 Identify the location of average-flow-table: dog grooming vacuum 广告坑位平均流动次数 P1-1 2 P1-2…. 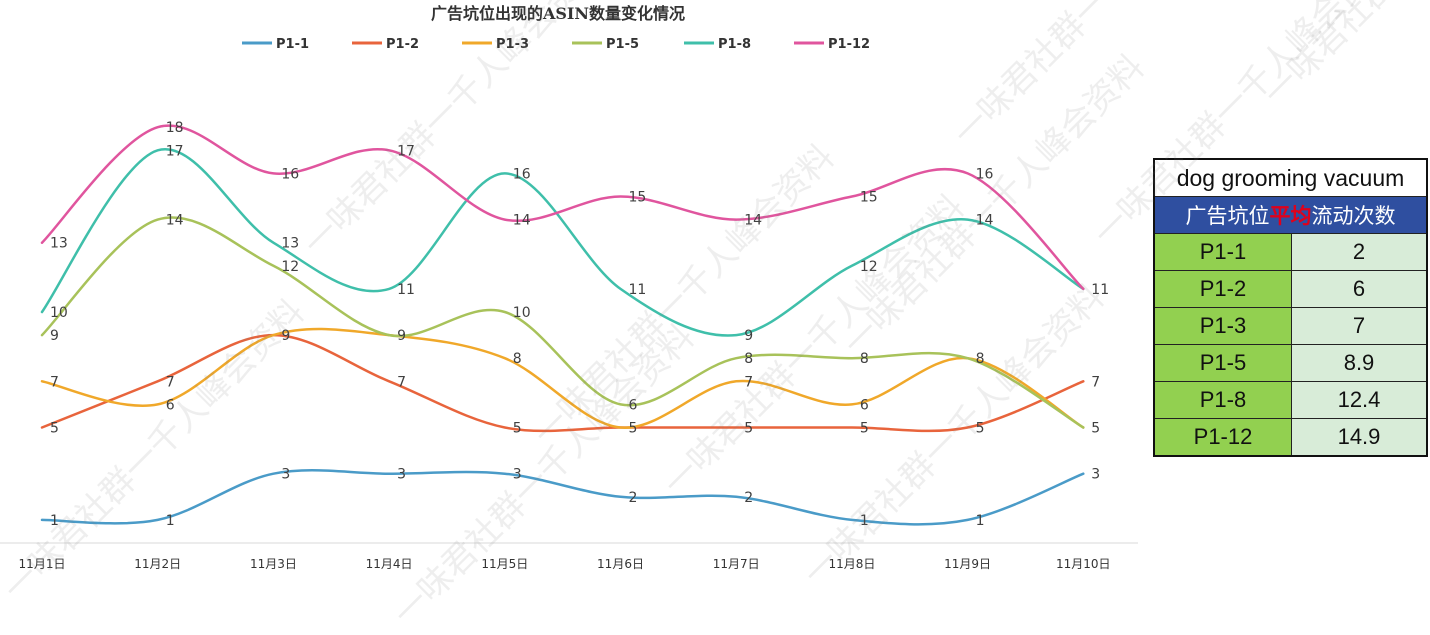
(1290, 307).